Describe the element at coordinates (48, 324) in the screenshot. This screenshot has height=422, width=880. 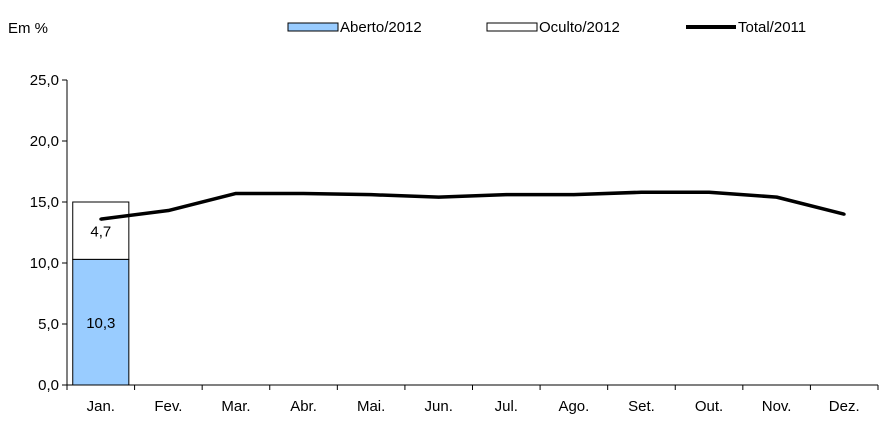
I see `y-tick-label: 5,0` at that location.